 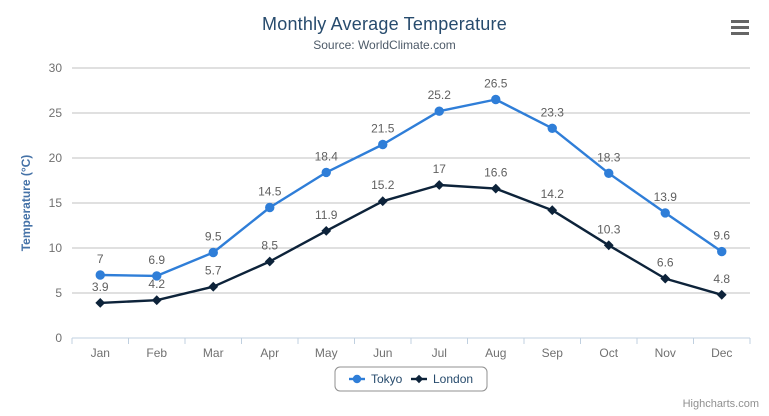 I want to click on x-axis-tick-label: Oct, so click(x=608, y=353).